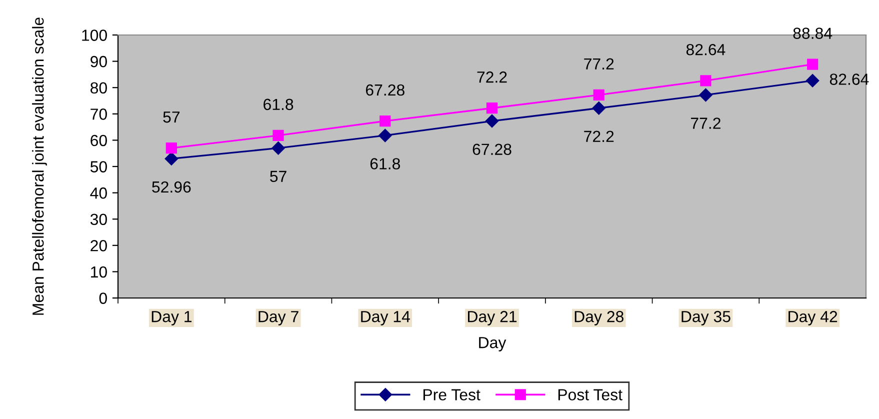  I want to click on y-axis-title: Mean Patellofemoral joint evaluation scale, so click(39, 166).